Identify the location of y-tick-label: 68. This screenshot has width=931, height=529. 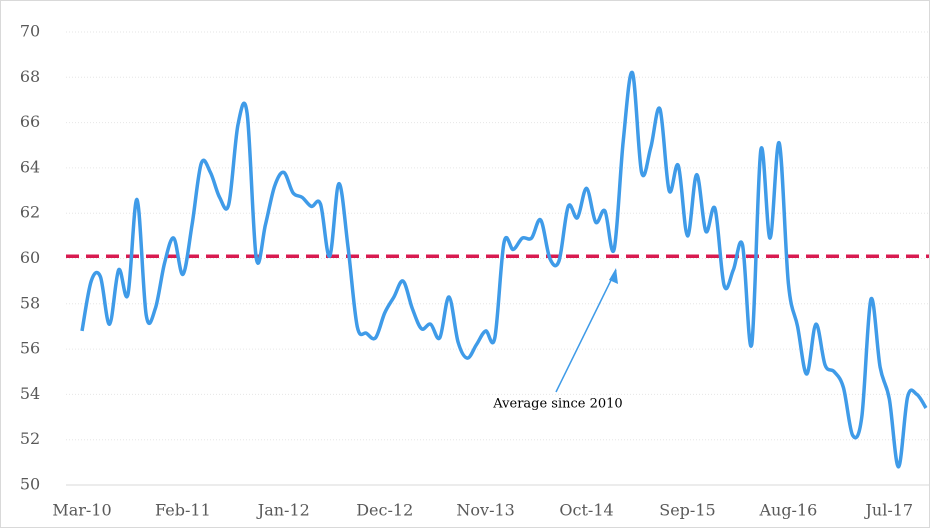
(30, 76).